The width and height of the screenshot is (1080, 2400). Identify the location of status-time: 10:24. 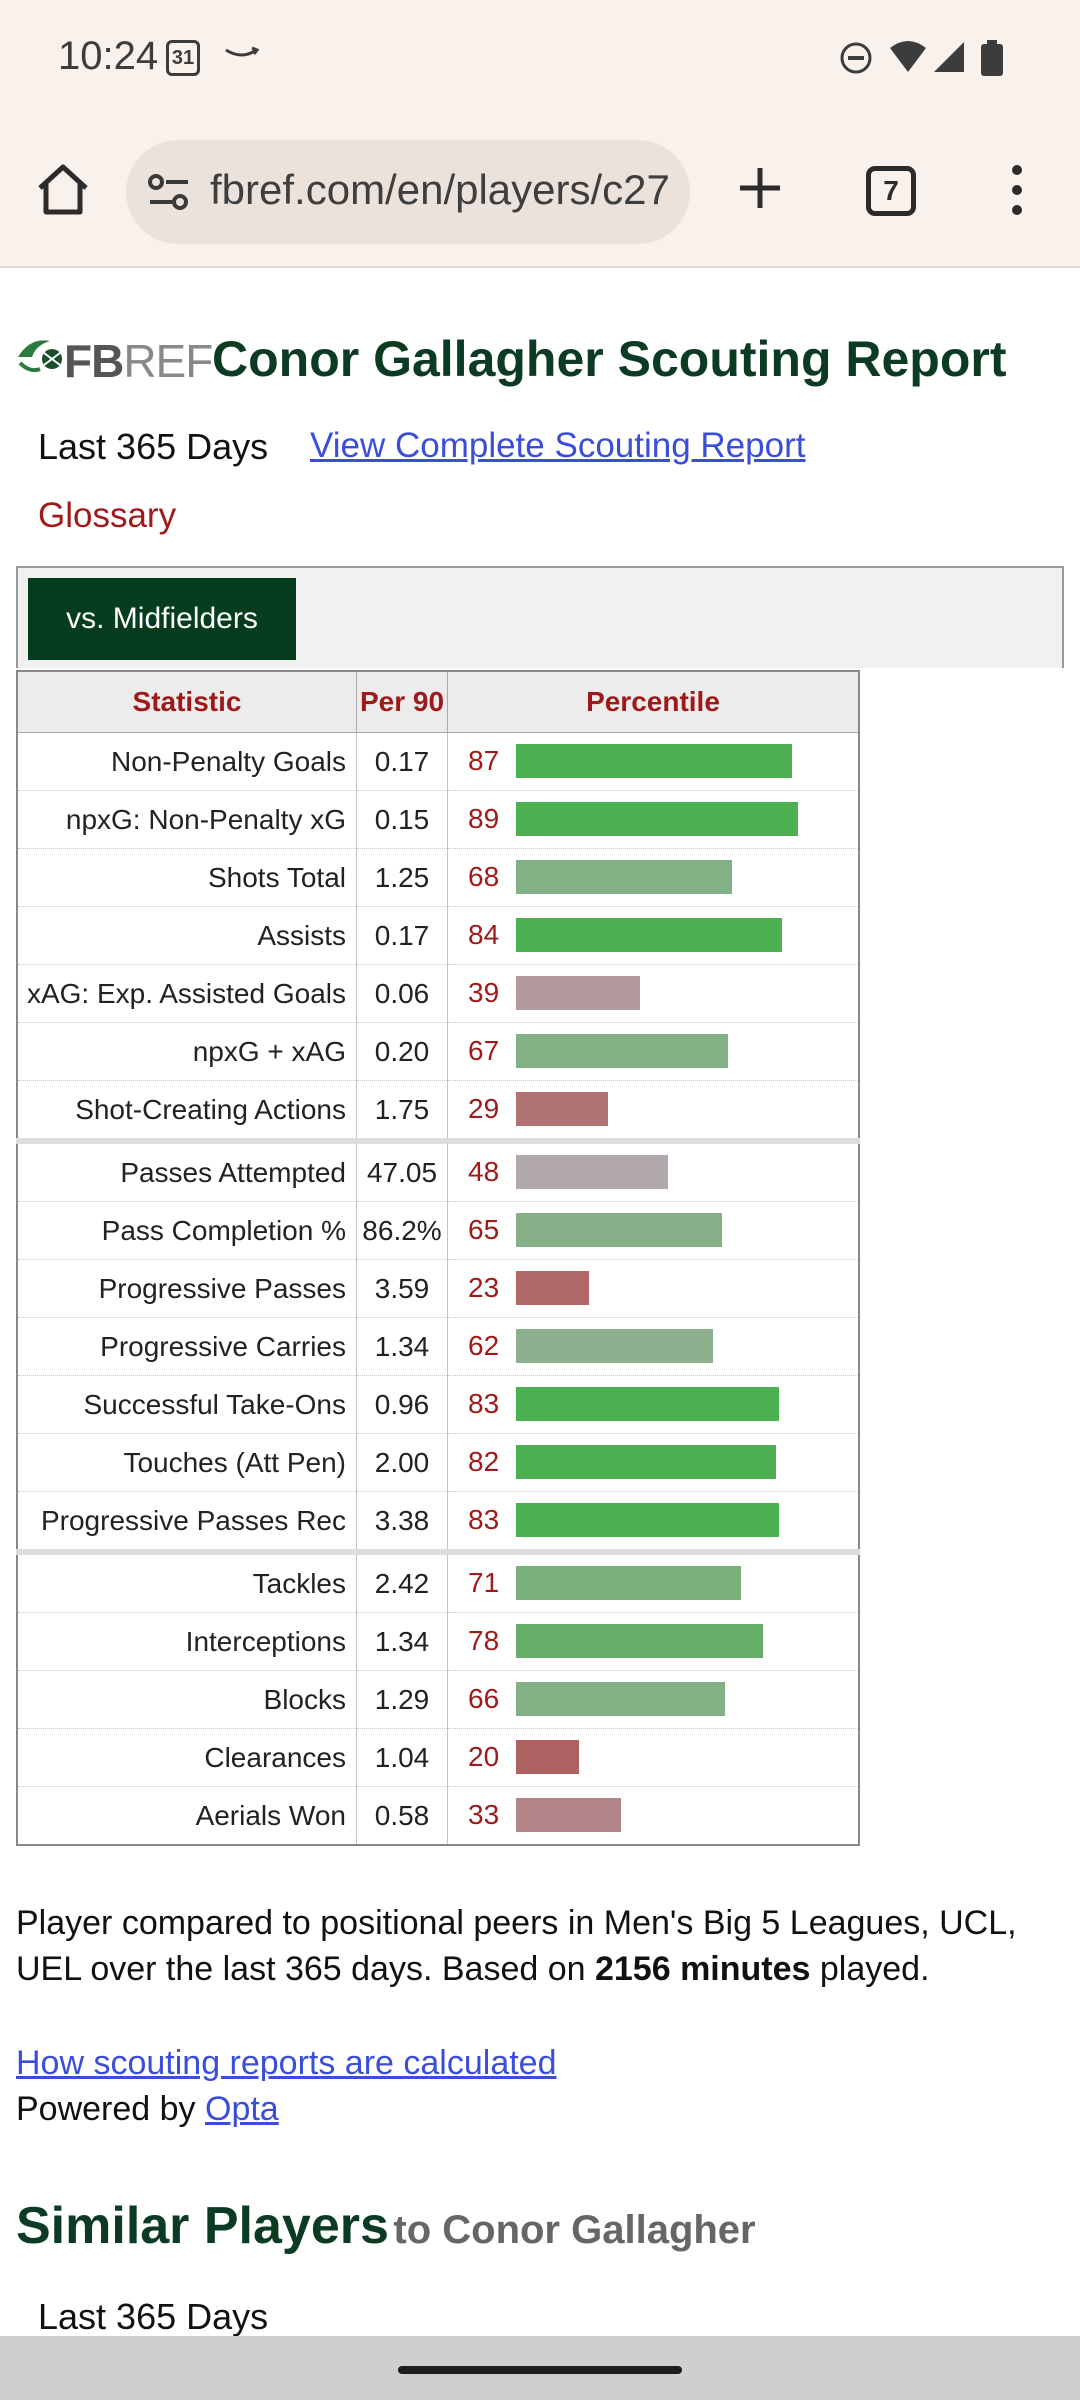
(108, 56).